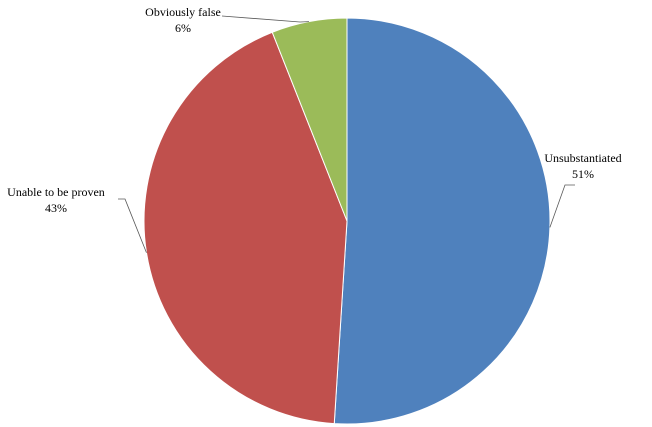 The width and height of the screenshot is (652, 427). Describe the element at coordinates (56, 192) in the screenshot. I see `slice-label-name: Unable to be proven` at that location.